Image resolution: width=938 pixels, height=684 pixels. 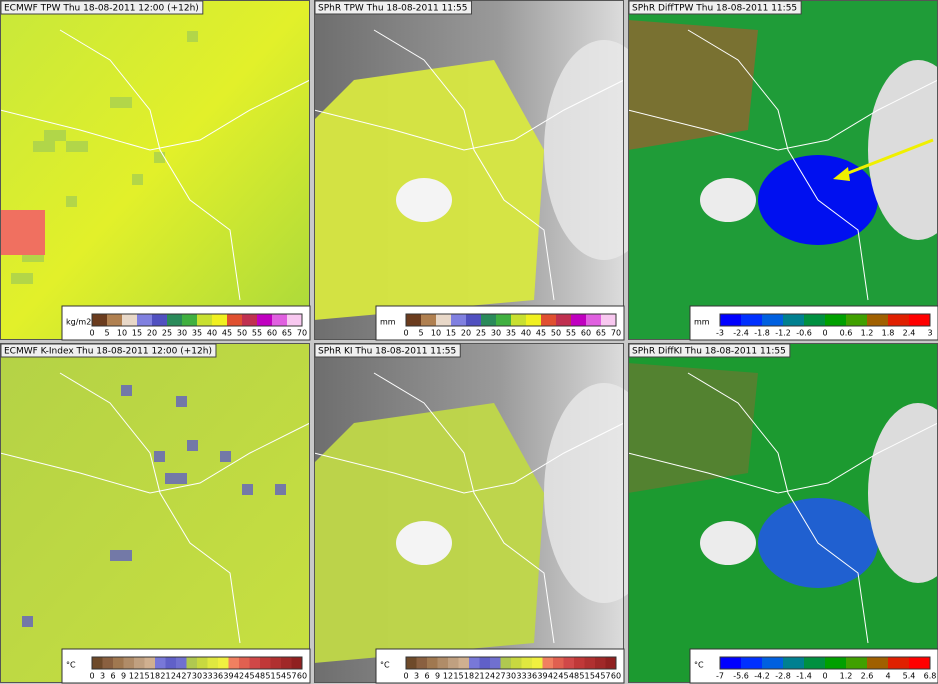 What do you see at coordinates (260, 676) in the screenshot?
I see `colorbar-label: 48` at bounding box center [260, 676].